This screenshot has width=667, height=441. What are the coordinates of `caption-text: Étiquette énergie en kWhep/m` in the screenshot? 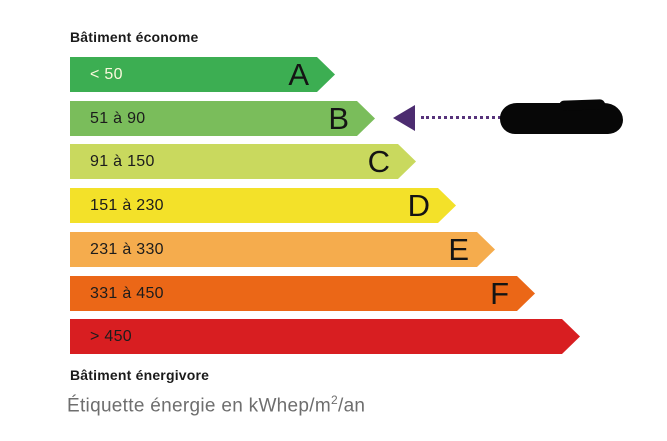 It's located at (199, 406).